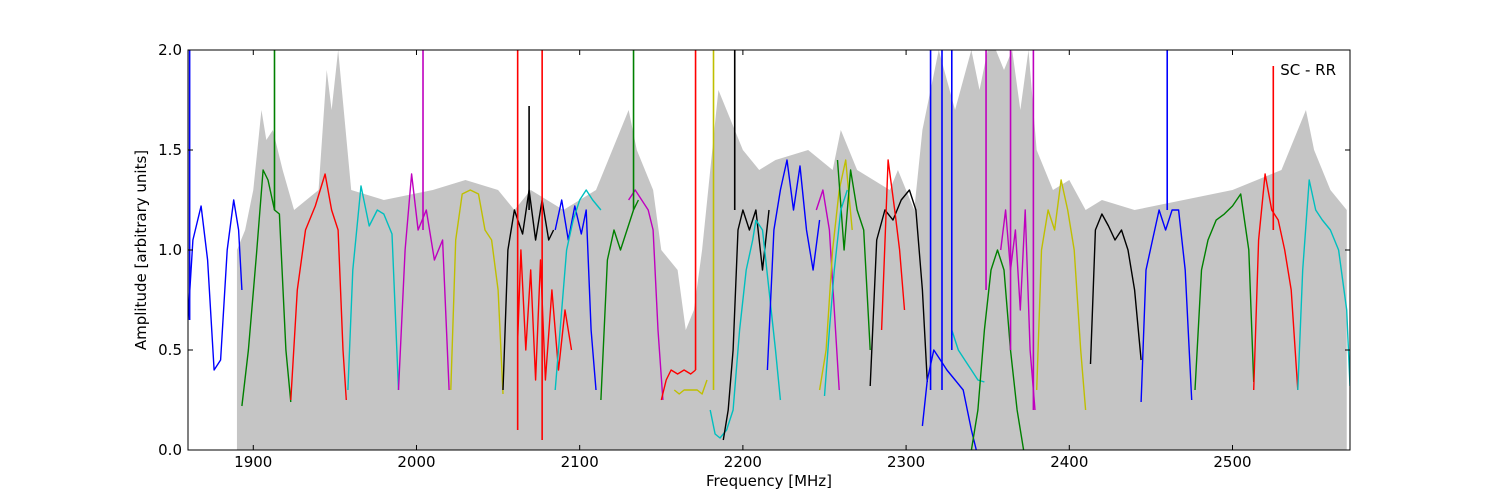 This screenshot has height=504, width=1500. What do you see at coordinates (170, 450) in the screenshot?
I see `y-tick-label: 0.0` at bounding box center [170, 450].